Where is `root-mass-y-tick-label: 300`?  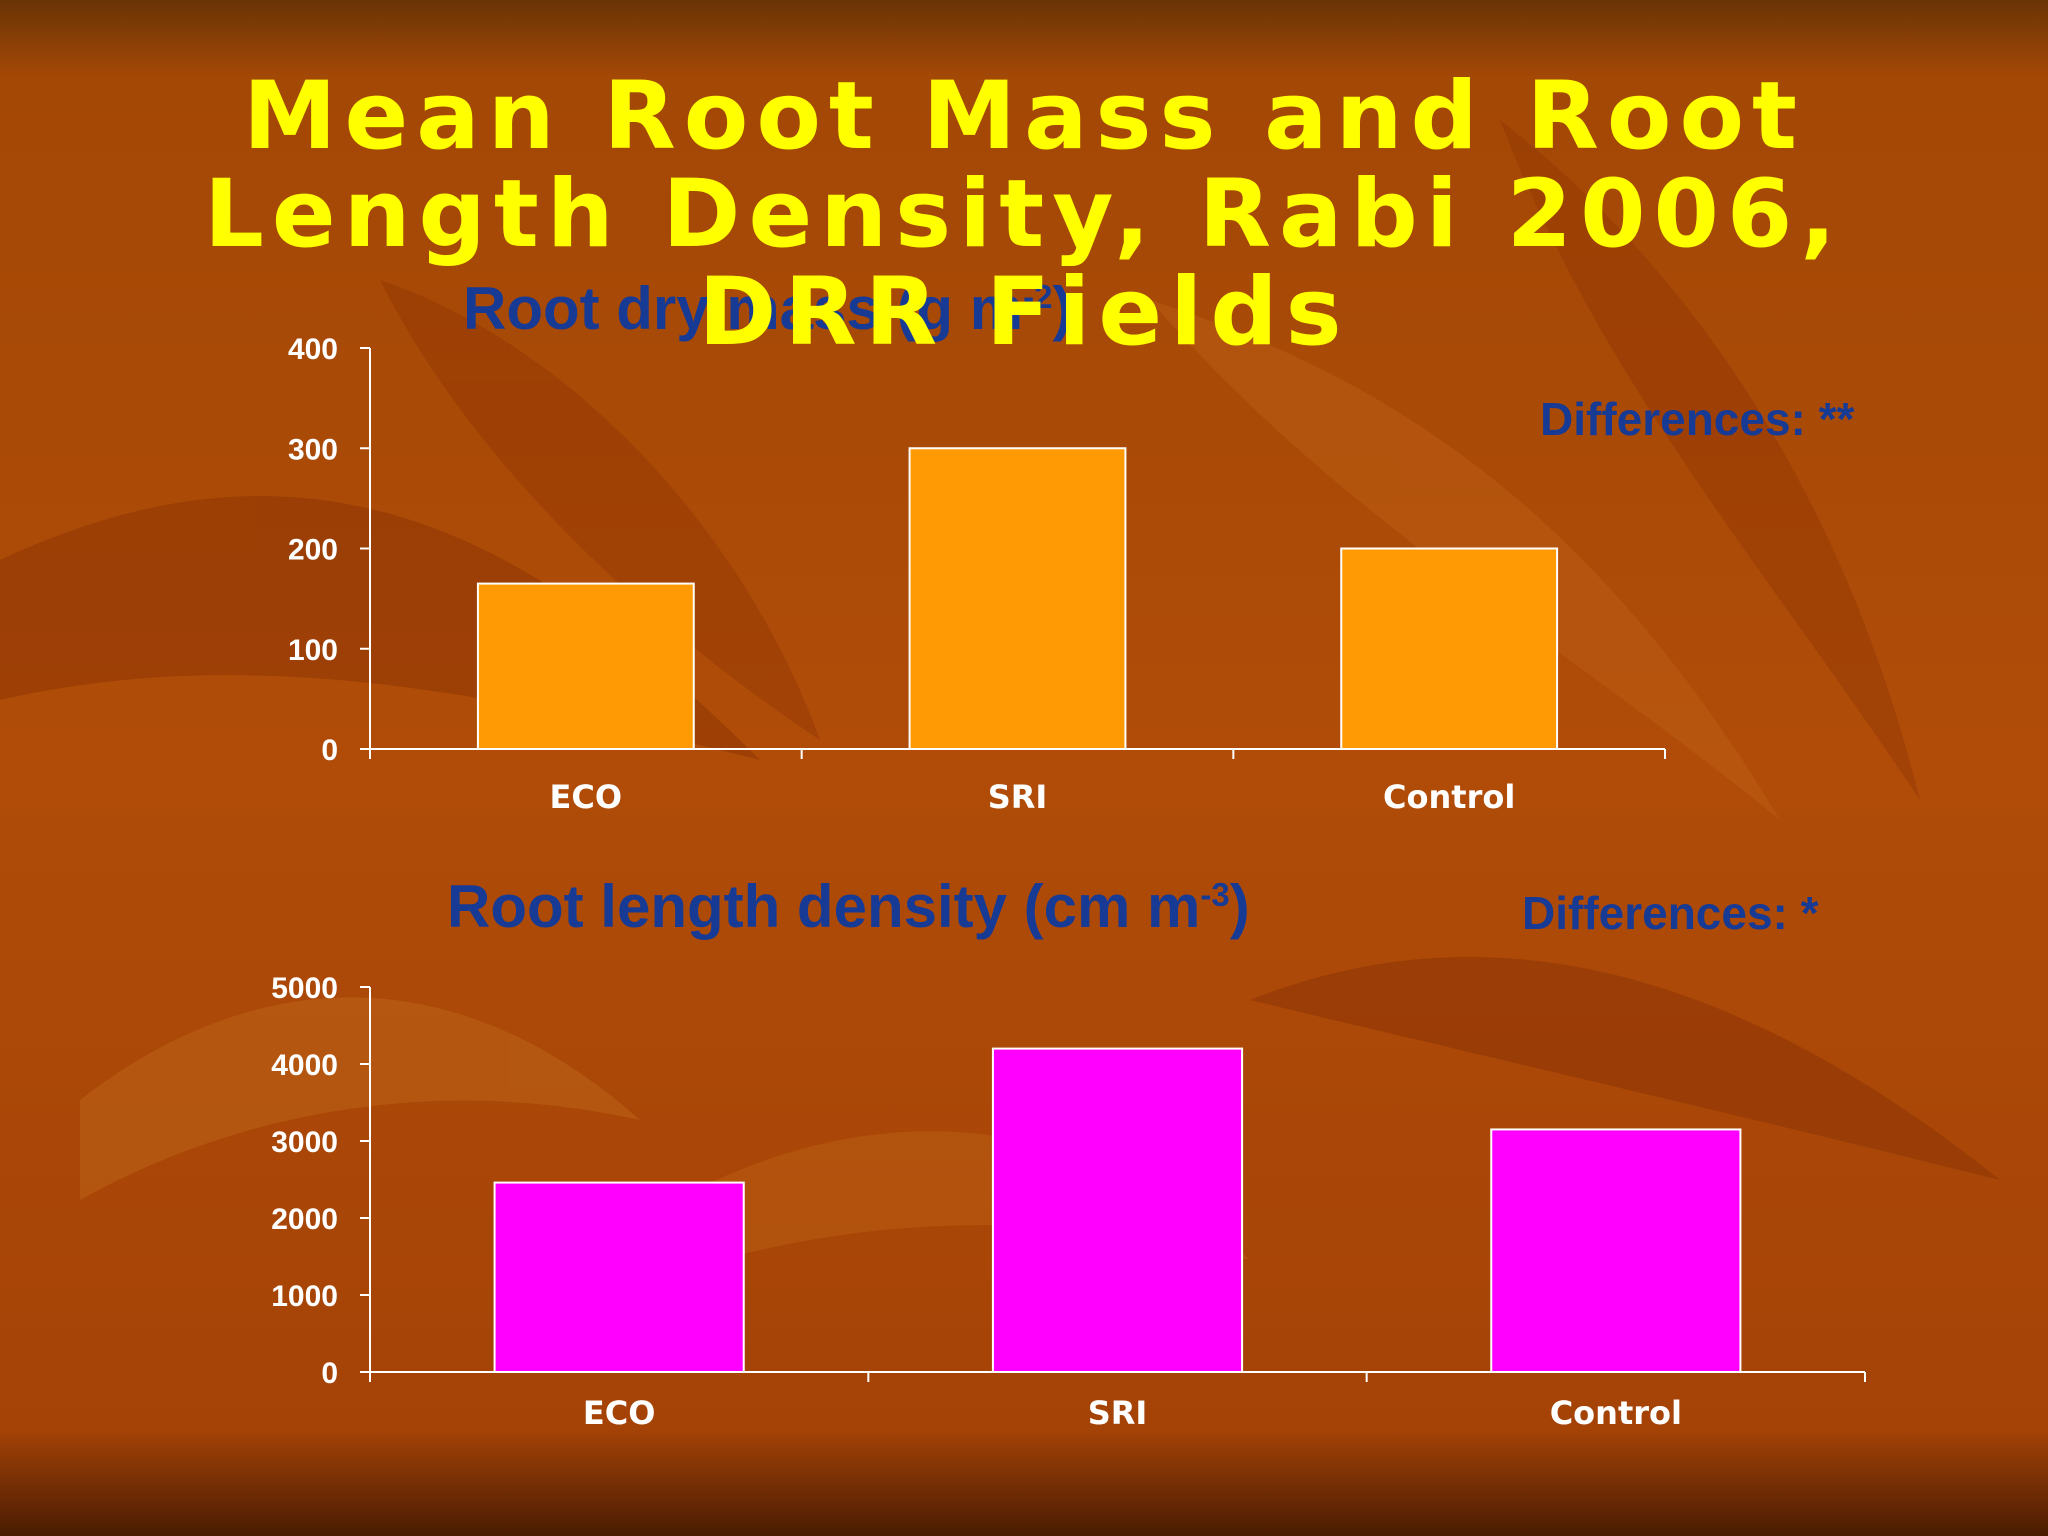
root-mass-y-tick-label: 300 is located at coordinates (313, 449).